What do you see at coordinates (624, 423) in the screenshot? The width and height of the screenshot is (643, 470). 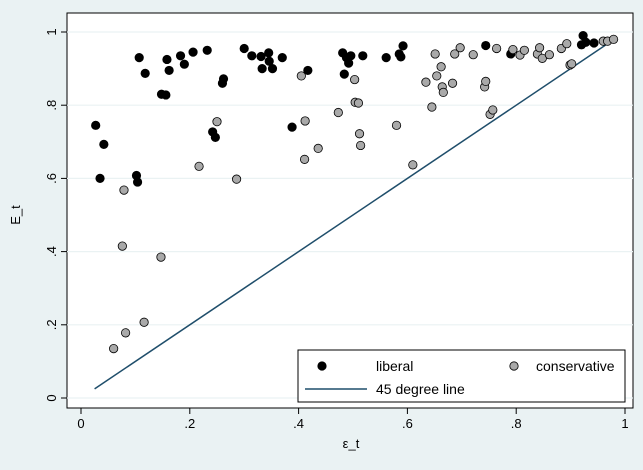 I see `x-tick-label: 1` at bounding box center [624, 423].